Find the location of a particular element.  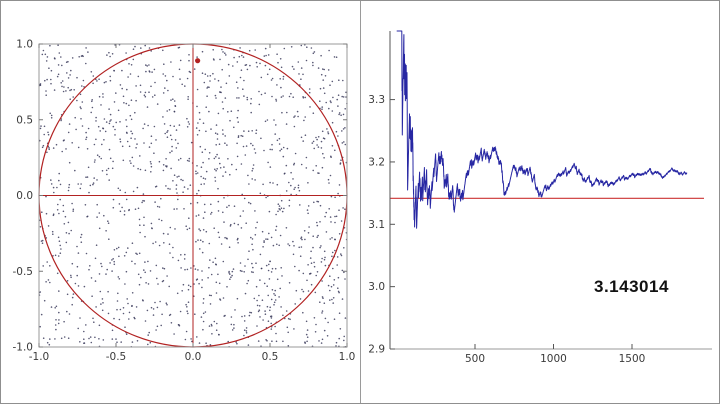

svg-text: 1000 is located at coordinates (553, 359).